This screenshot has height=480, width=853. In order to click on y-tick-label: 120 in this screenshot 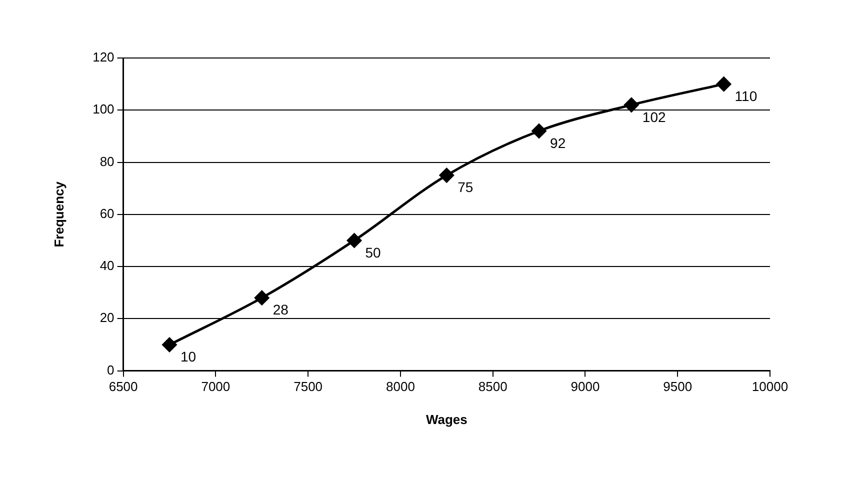, I will do `click(103, 57)`.